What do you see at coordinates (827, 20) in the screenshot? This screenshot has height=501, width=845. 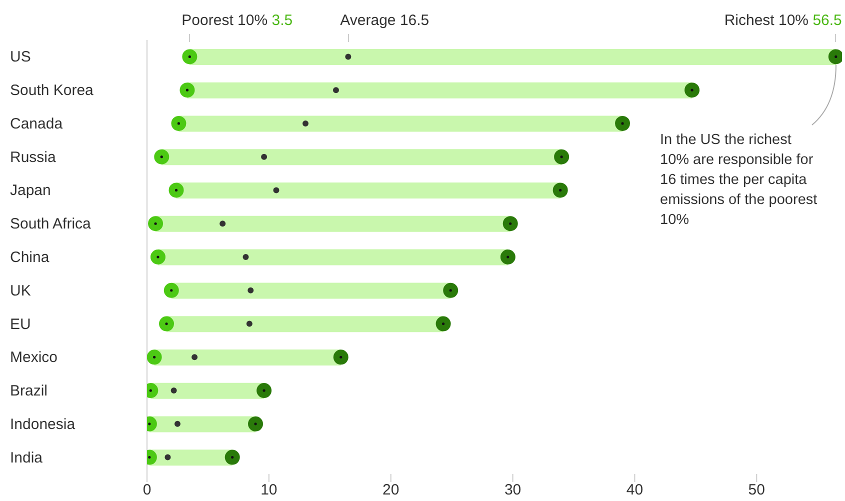 I see `text: 56.5` at bounding box center [827, 20].